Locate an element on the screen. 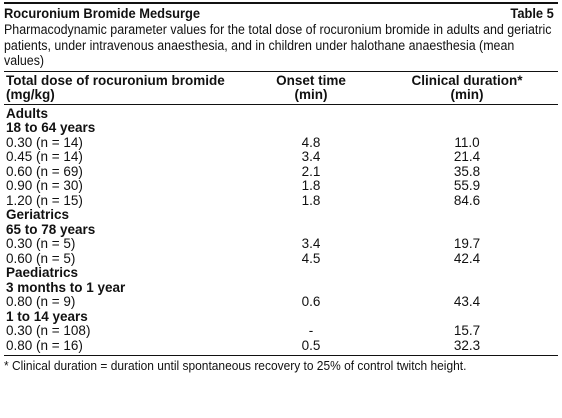 Image resolution: width=562 pixels, height=418 pixels. group-label: 1 to 14 years is located at coordinates (47, 316).